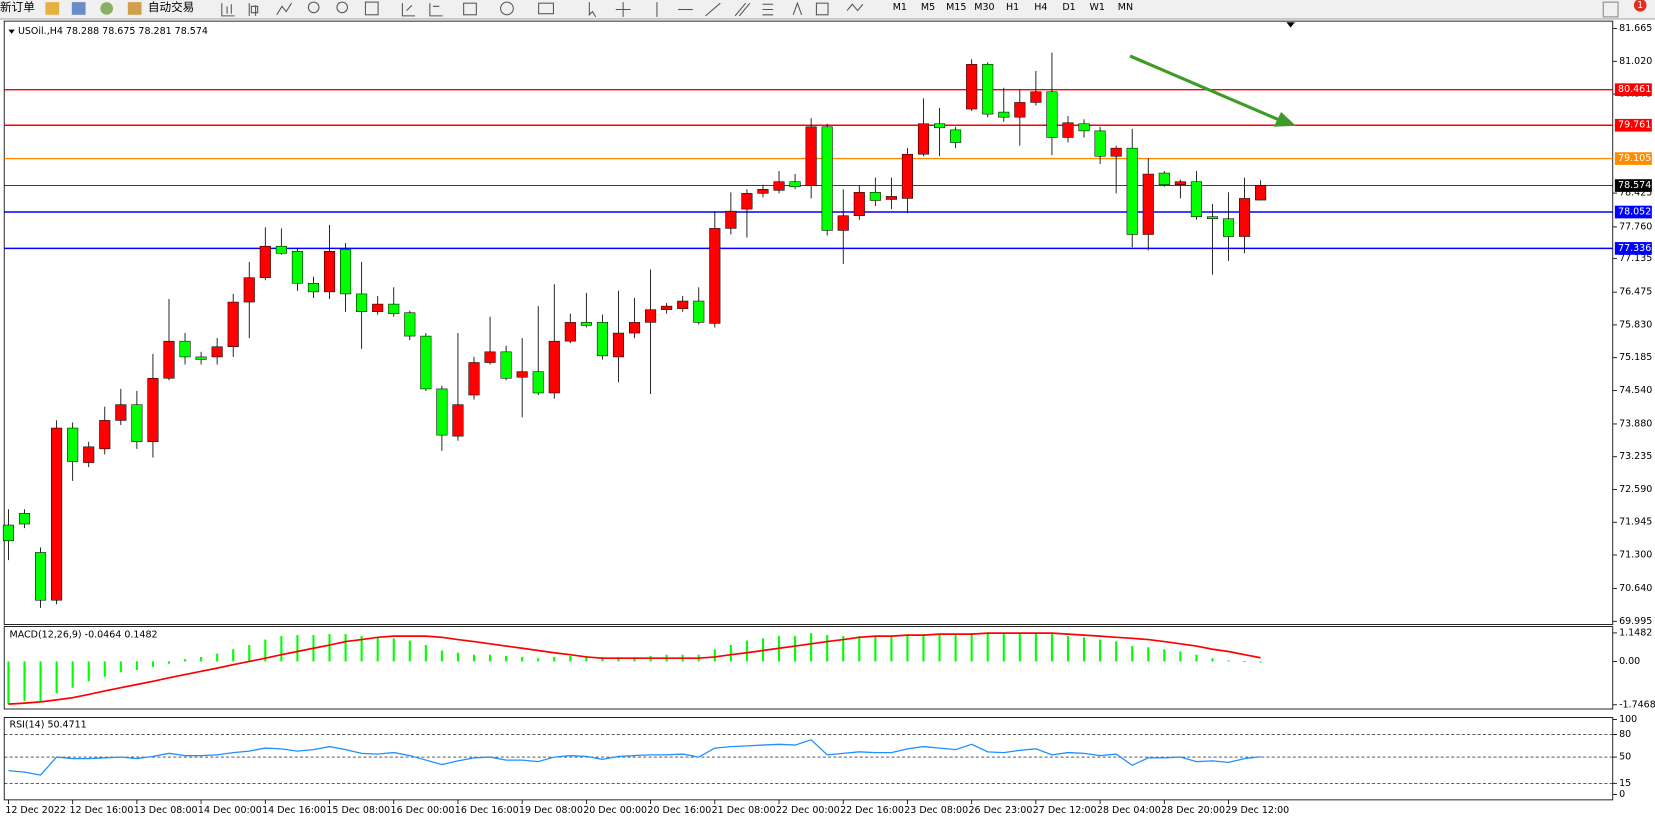 This screenshot has width=1655, height=821. What do you see at coordinates (956, 7) in the screenshot?
I see `timeframe-button: M15` at bounding box center [956, 7].